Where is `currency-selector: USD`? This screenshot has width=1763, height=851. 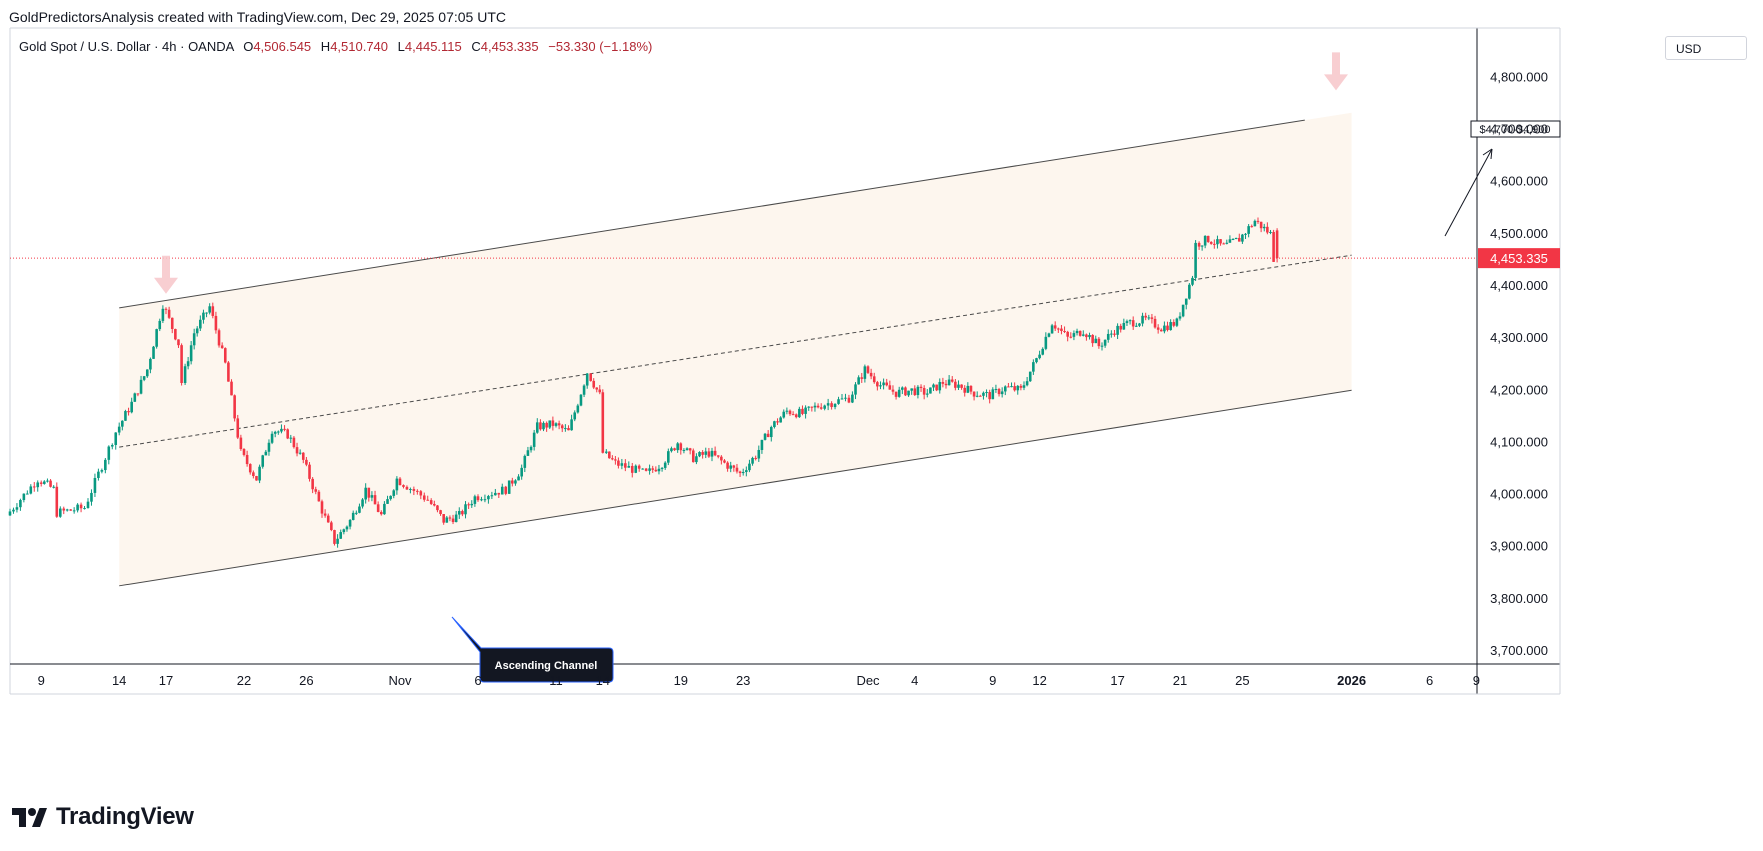
currency-selector: USD is located at coordinates (1706, 48).